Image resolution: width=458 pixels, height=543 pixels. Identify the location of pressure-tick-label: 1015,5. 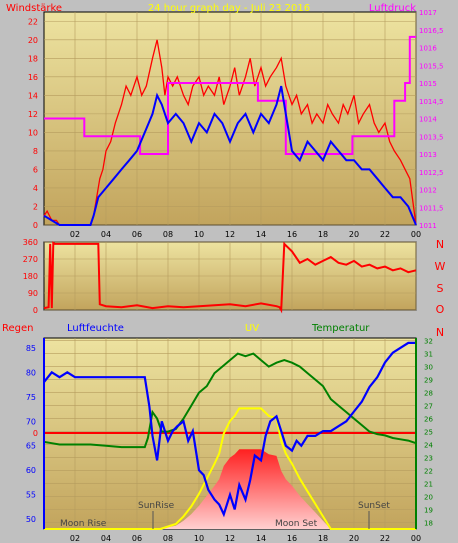
(431, 66).